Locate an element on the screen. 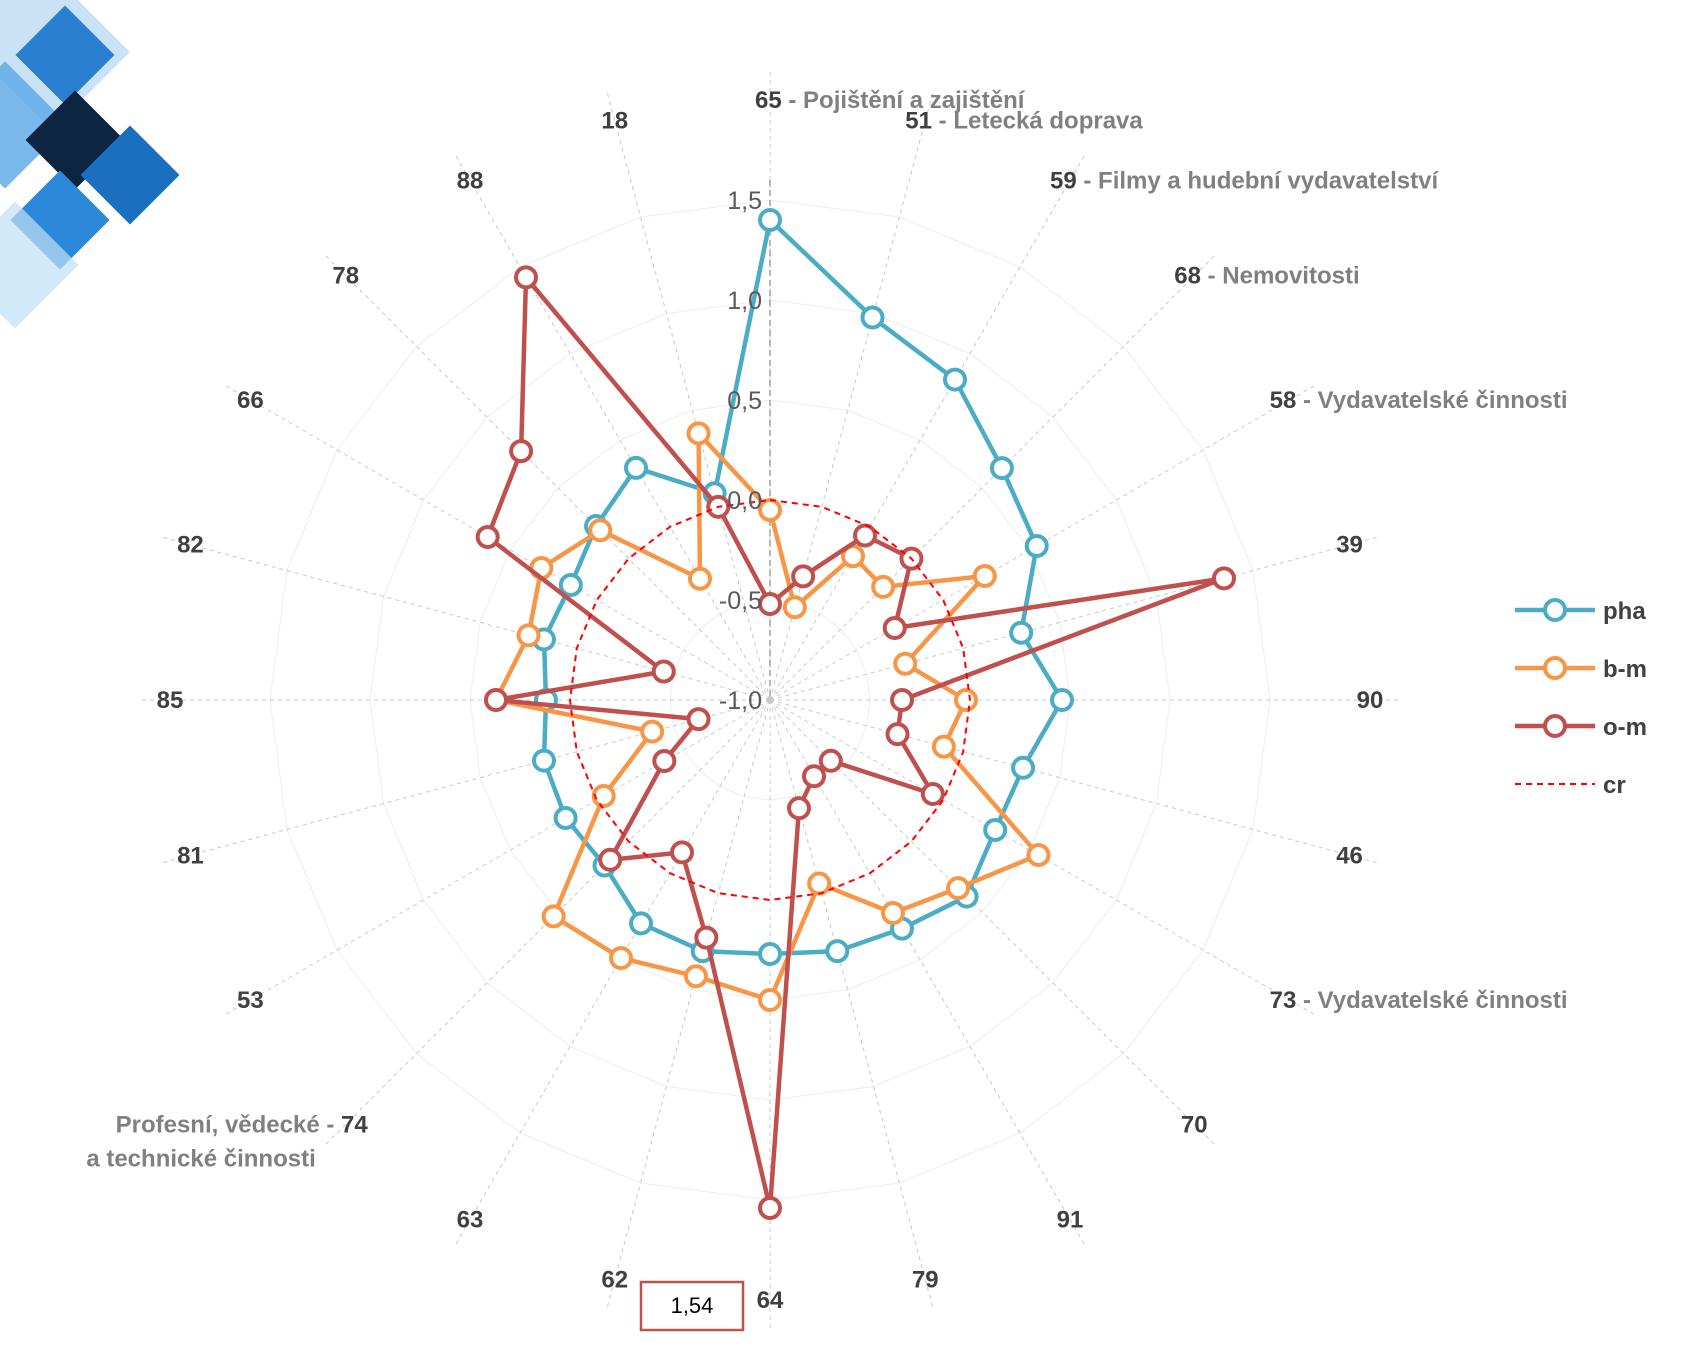 This screenshot has width=1687, height=1365. legend-marker is located at coordinates (1555, 726).